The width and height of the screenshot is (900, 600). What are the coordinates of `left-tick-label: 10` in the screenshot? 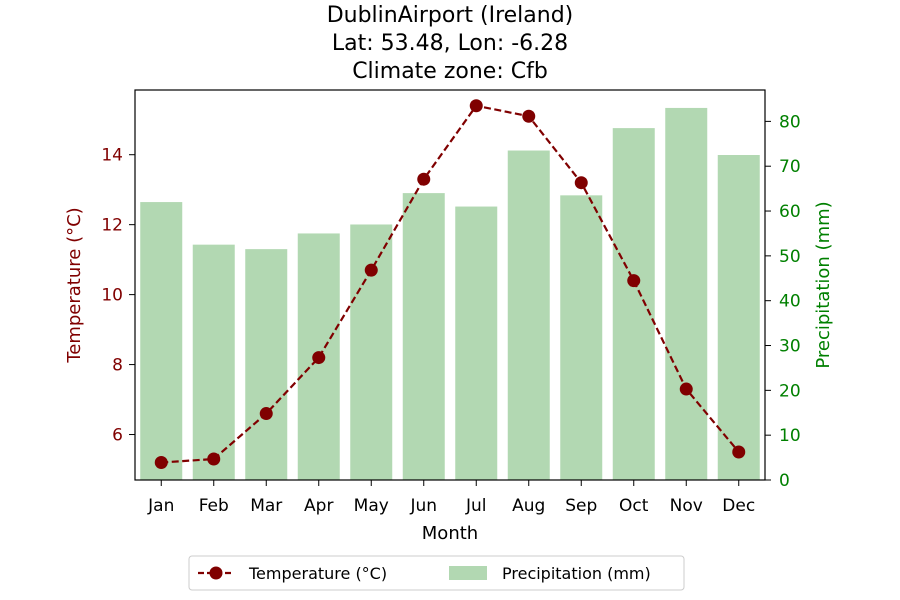 It's located at (112, 296).